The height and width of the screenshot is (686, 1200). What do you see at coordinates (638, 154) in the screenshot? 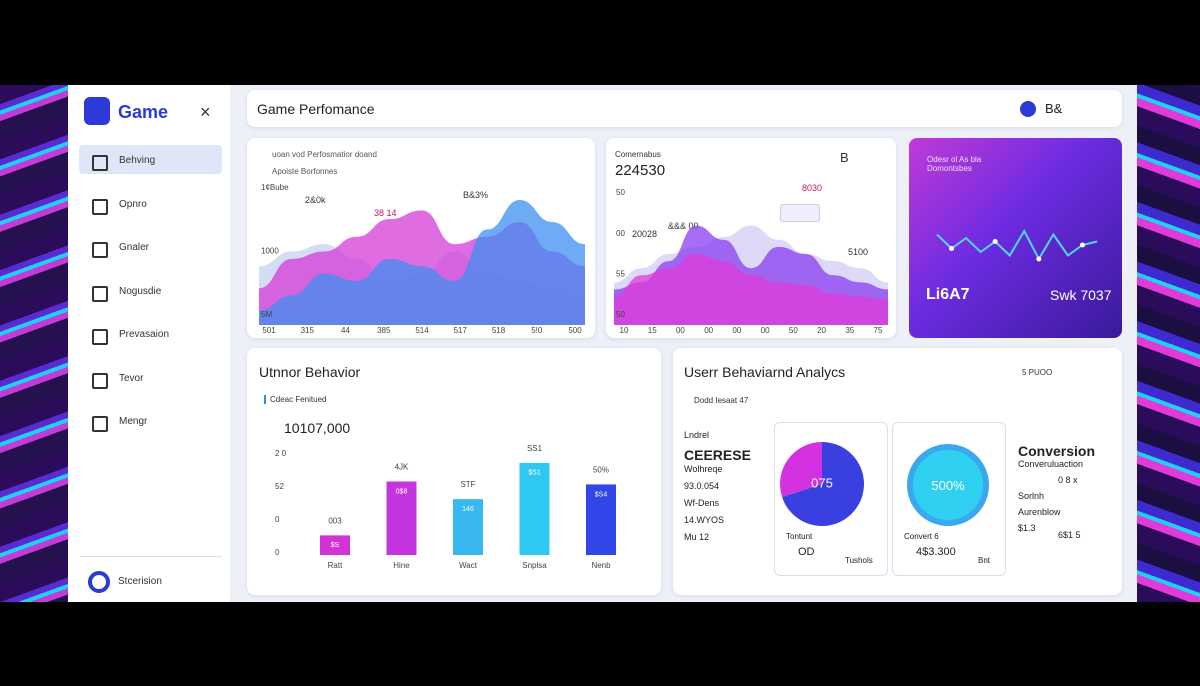
I see `conversions-title: Comernabus` at bounding box center [638, 154].